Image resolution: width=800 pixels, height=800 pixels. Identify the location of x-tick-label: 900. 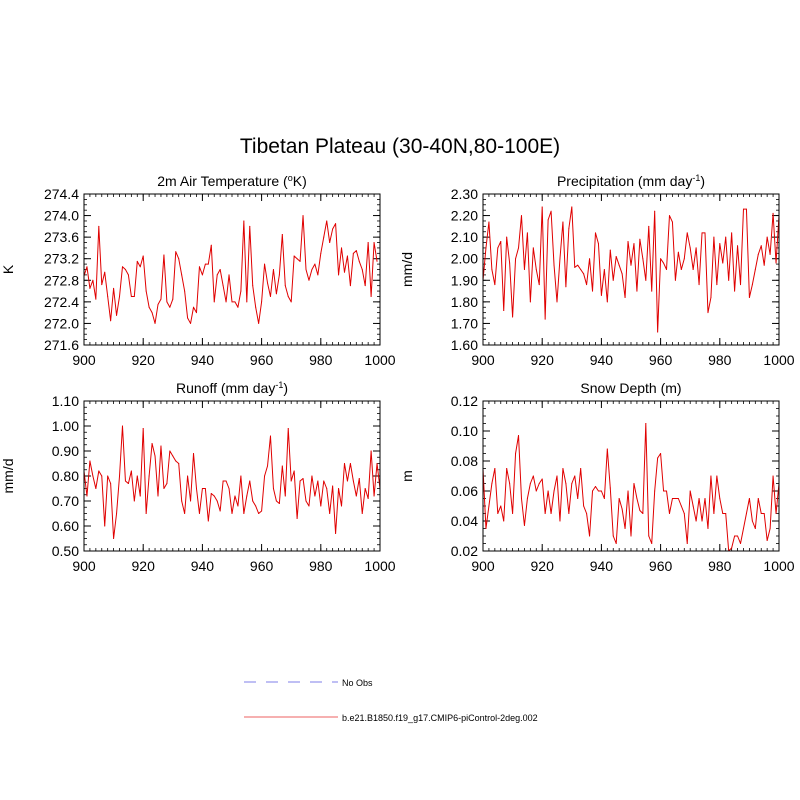
(84, 360).